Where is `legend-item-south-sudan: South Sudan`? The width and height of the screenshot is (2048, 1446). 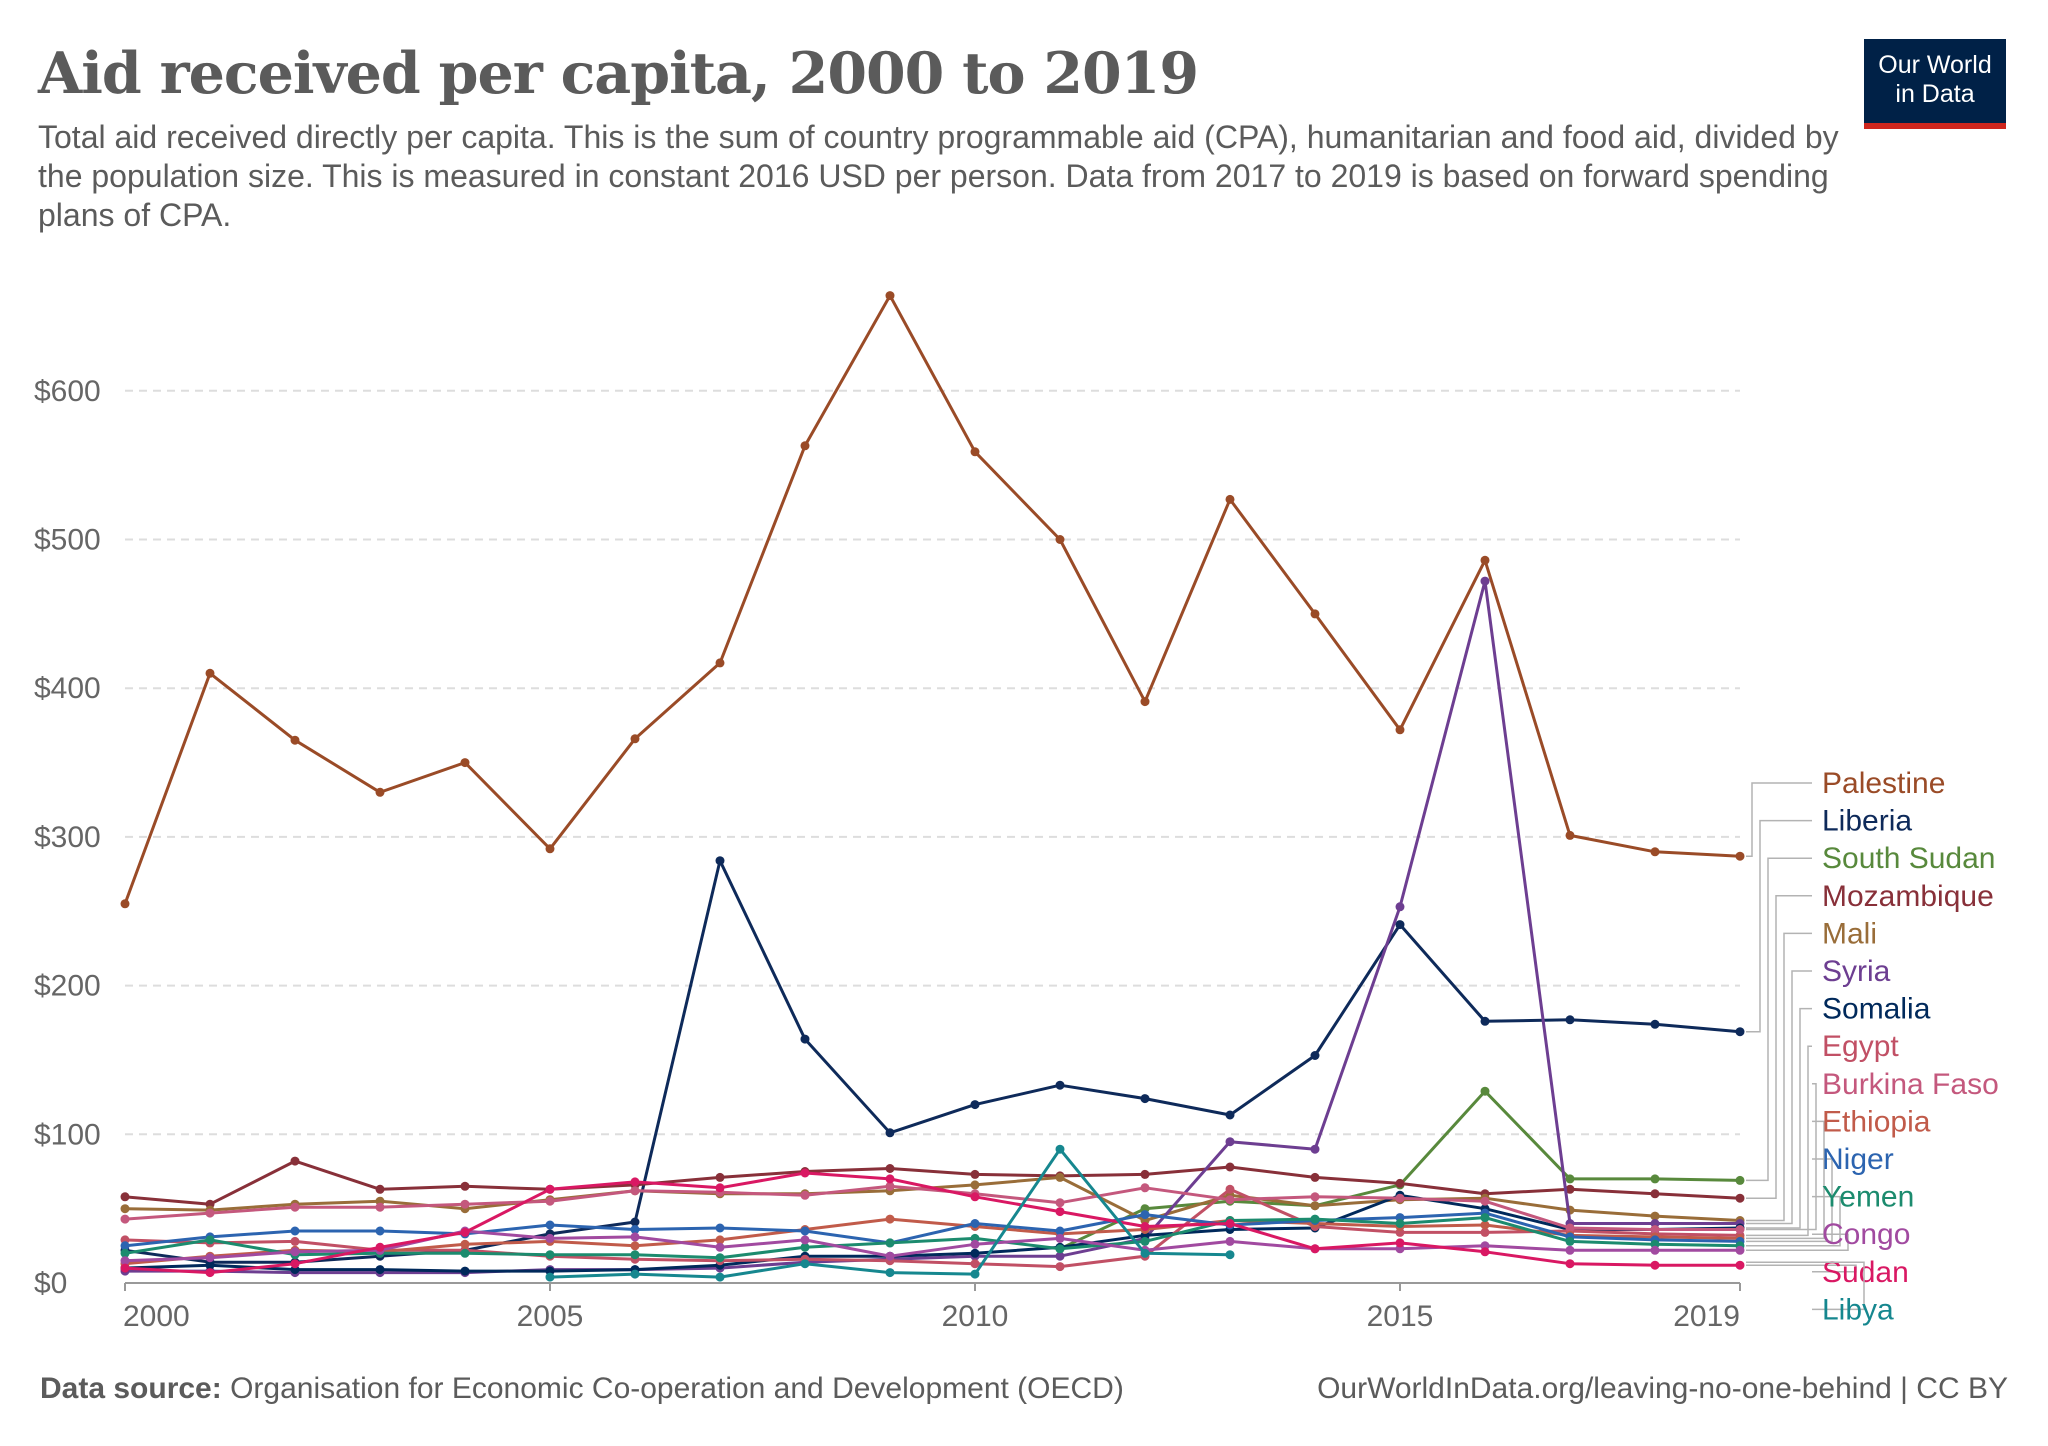
legend-item-south-sudan: South Sudan is located at coordinates (1870, 1012).